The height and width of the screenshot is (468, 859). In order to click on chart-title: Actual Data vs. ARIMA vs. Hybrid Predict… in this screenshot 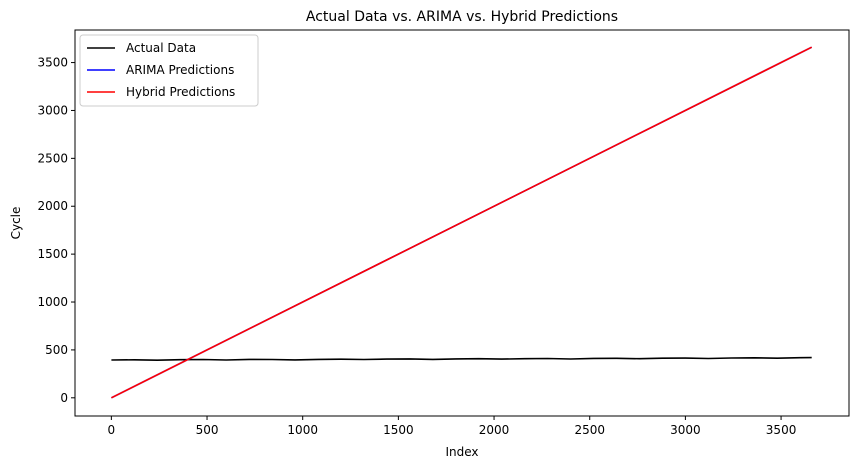, I will do `click(462, 17)`.